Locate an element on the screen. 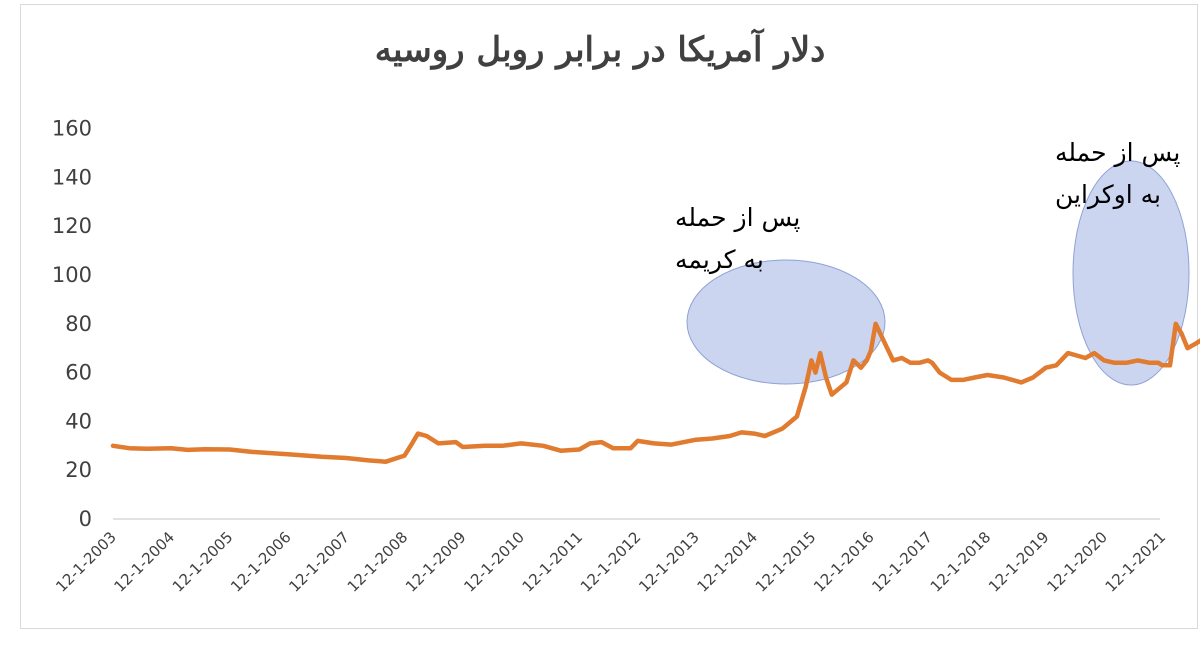 The height and width of the screenshot is (650, 1200). y-tick-label: 80 is located at coordinates (78, 324).